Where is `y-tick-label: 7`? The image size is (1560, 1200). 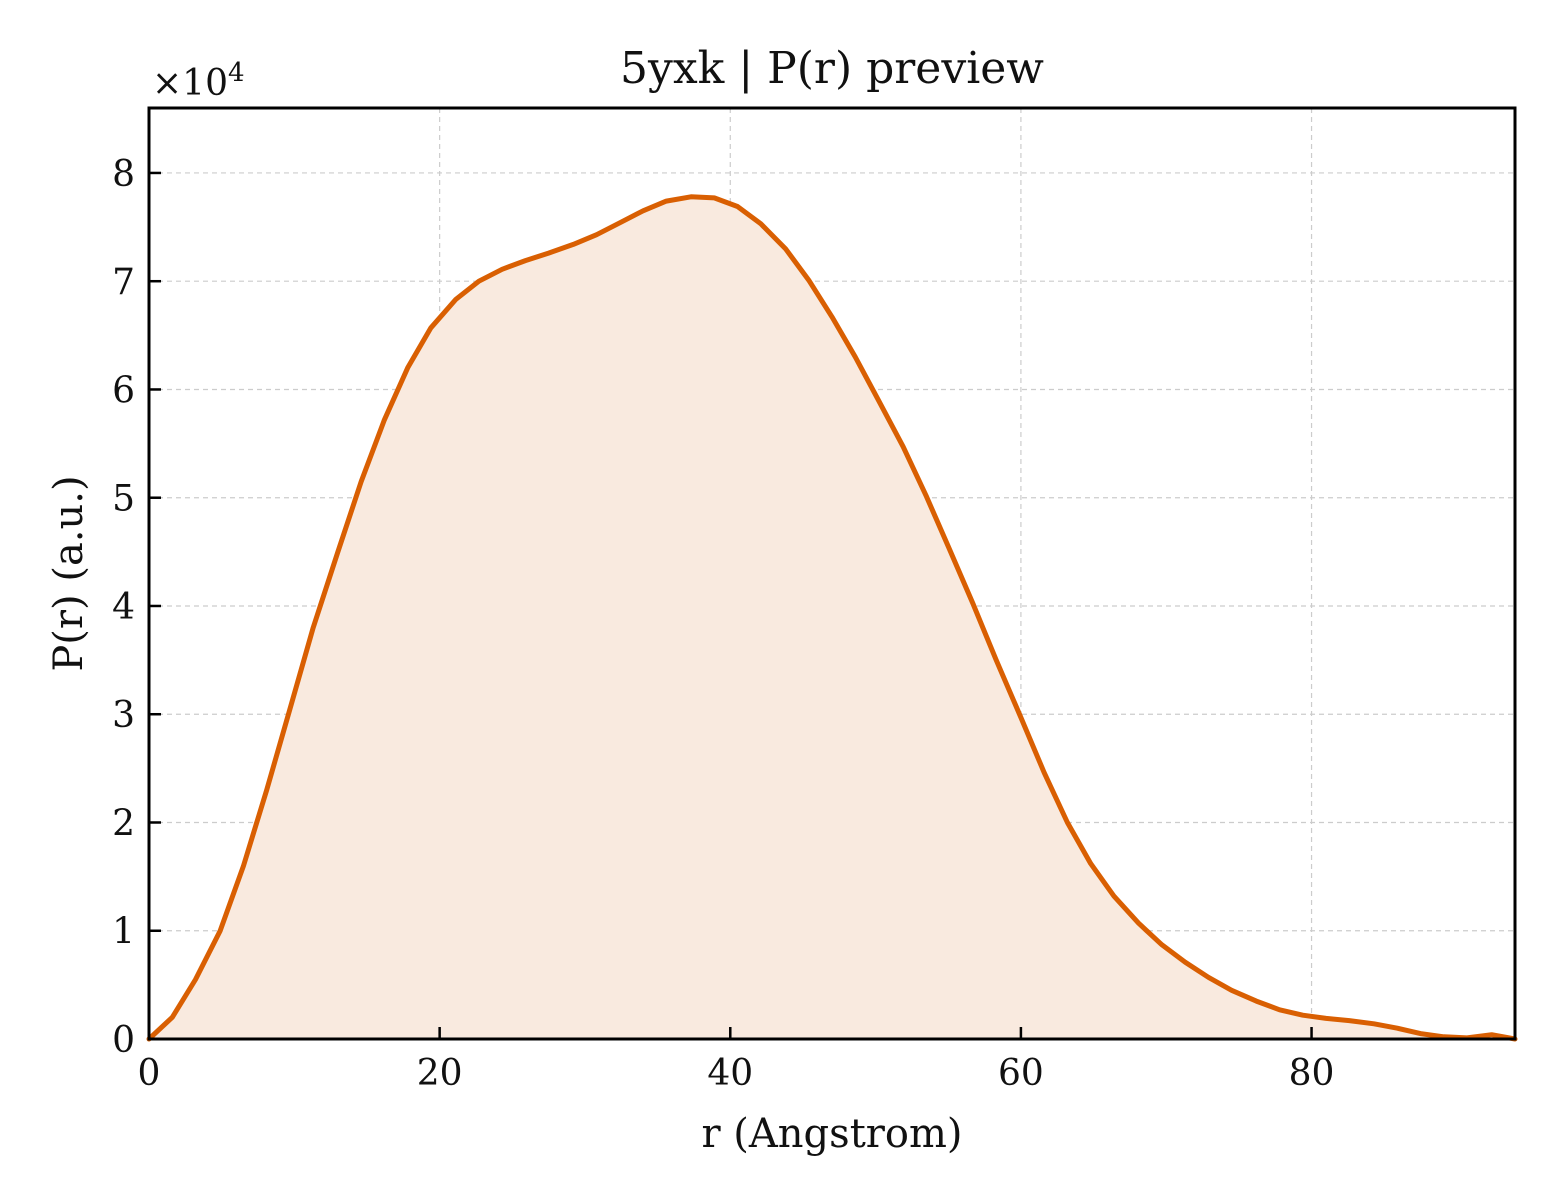
y-tick-label: 7 is located at coordinates (123, 282).